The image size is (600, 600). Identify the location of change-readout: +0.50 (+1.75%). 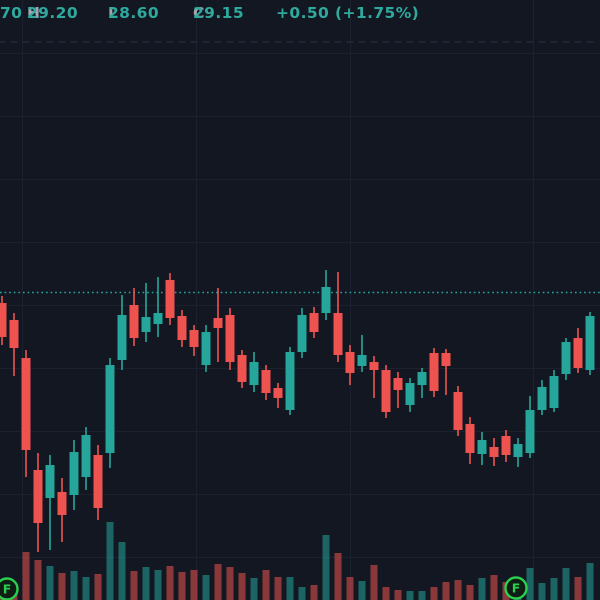
(348, 13).